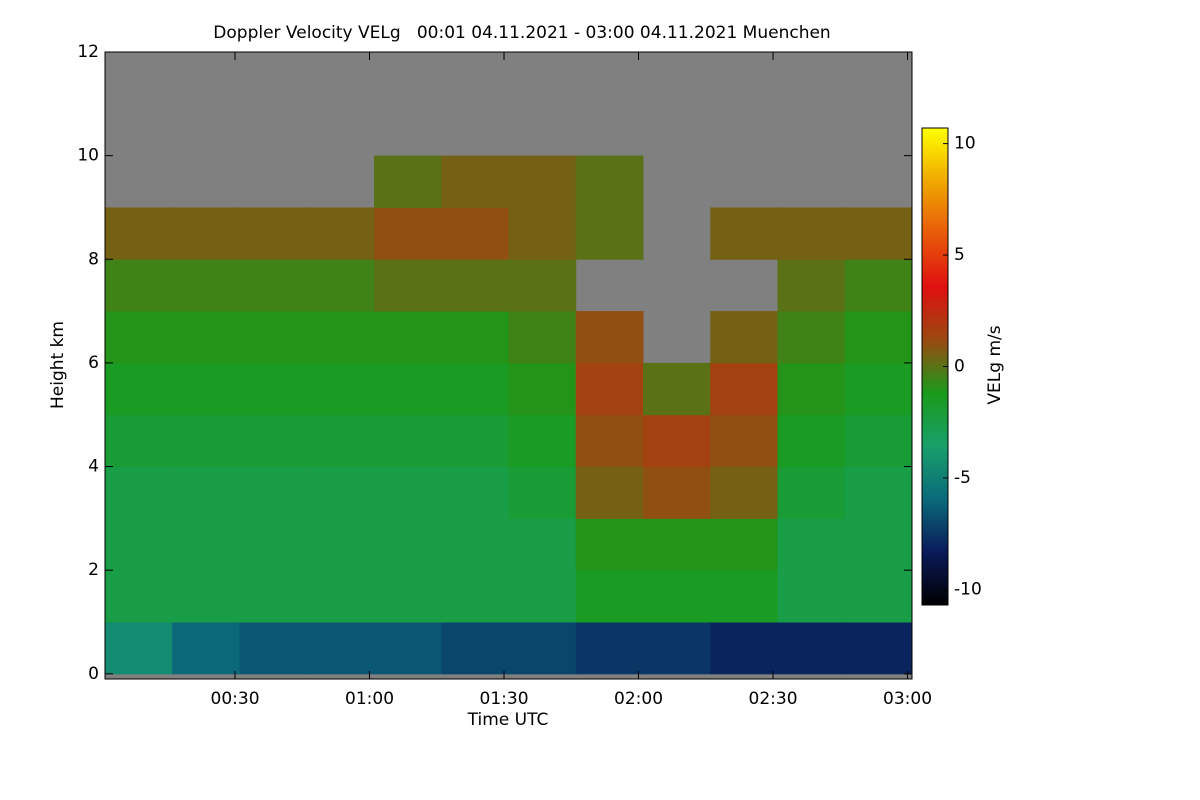 This screenshot has height=800, width=1200. What do you see at coordinates (88, 52) in the screenshot?
I see `y-tick-label: 12` at bounding box center [88, 52].